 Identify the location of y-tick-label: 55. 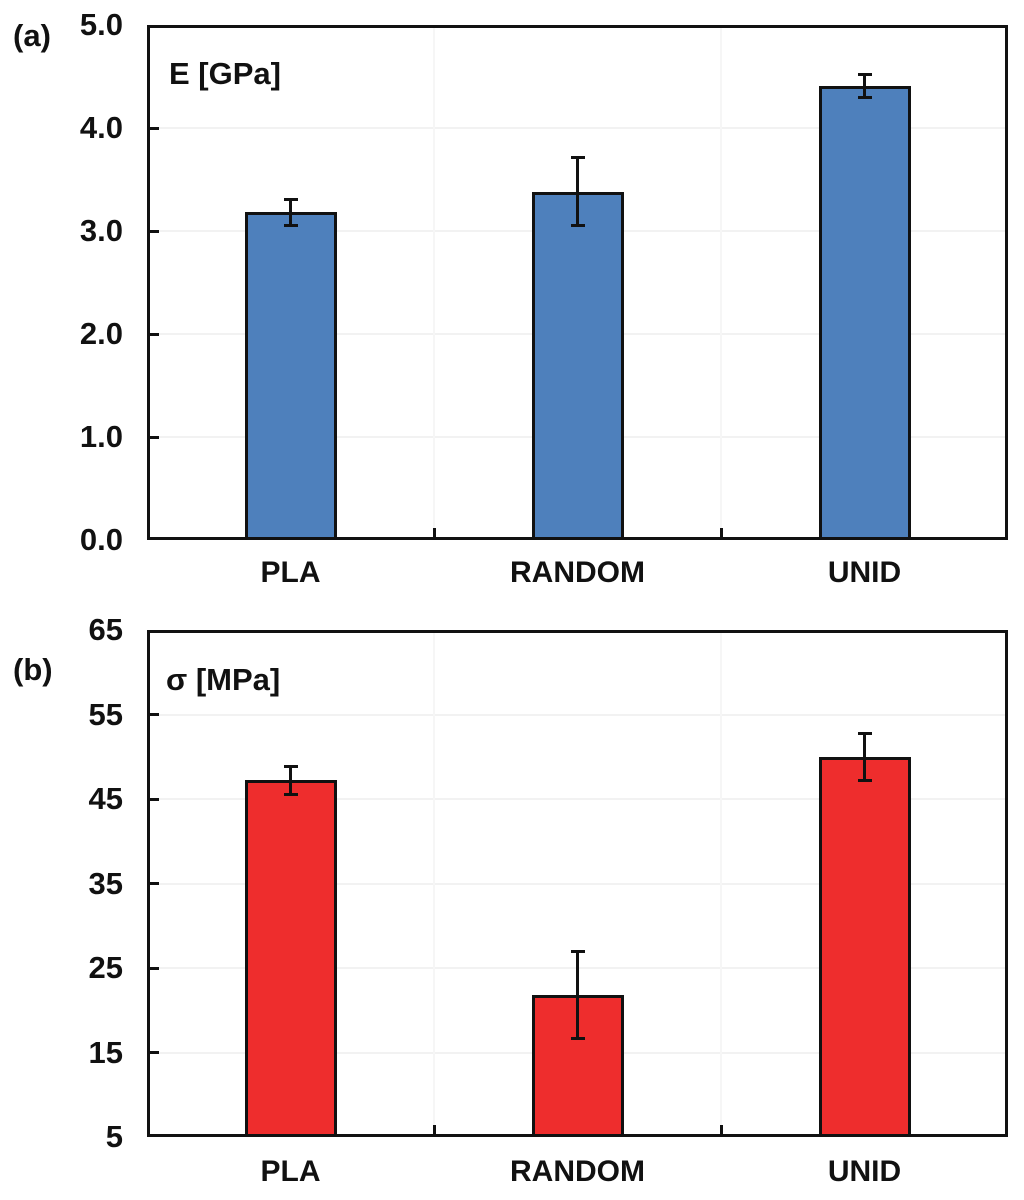
(105, 714).